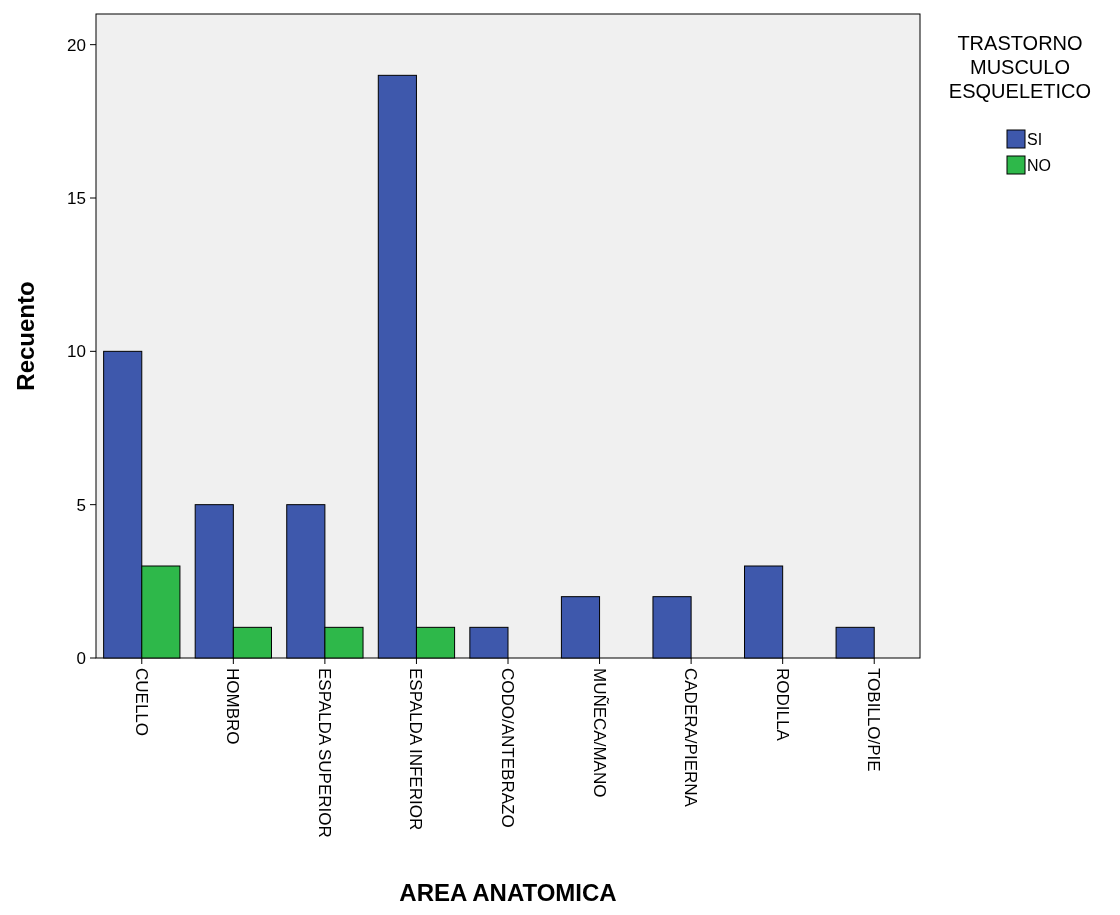 The height and width of the screenshot is (915, 1120). I want to click on x-tick-label: TOBILLO/PIE, so click(874, 720).